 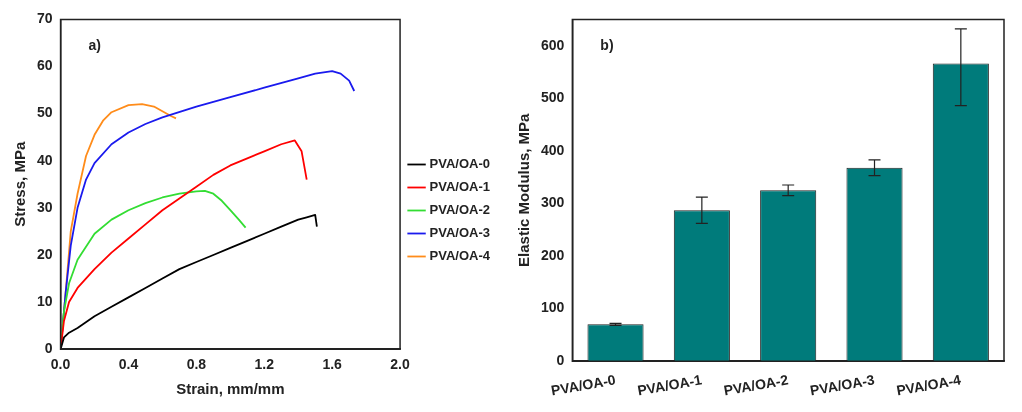 What do you see at coordinates (44, 159) in the screenshot?
I see `y-tick-label: 40` at bounding box center [44, 159].